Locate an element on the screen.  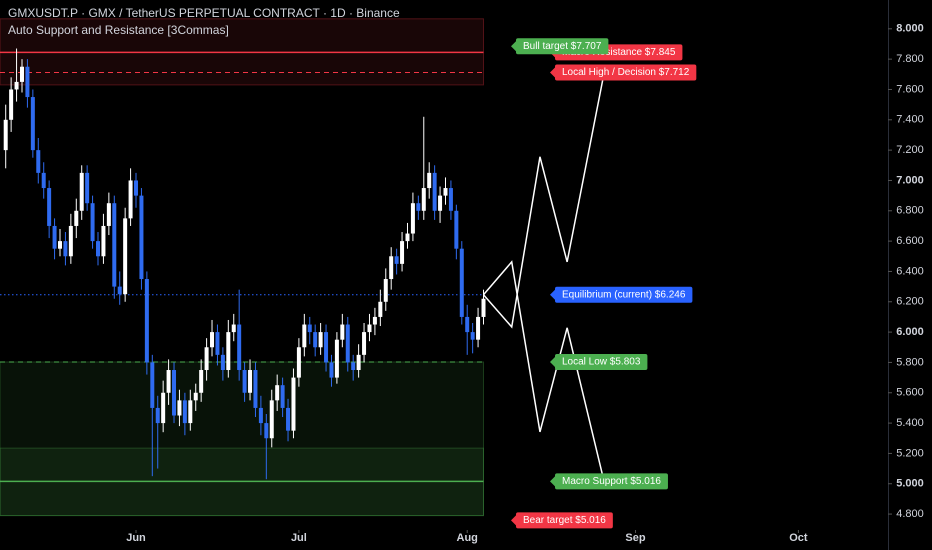
price-tag: Local Low $5.803 is located at coordinates (599, 361).